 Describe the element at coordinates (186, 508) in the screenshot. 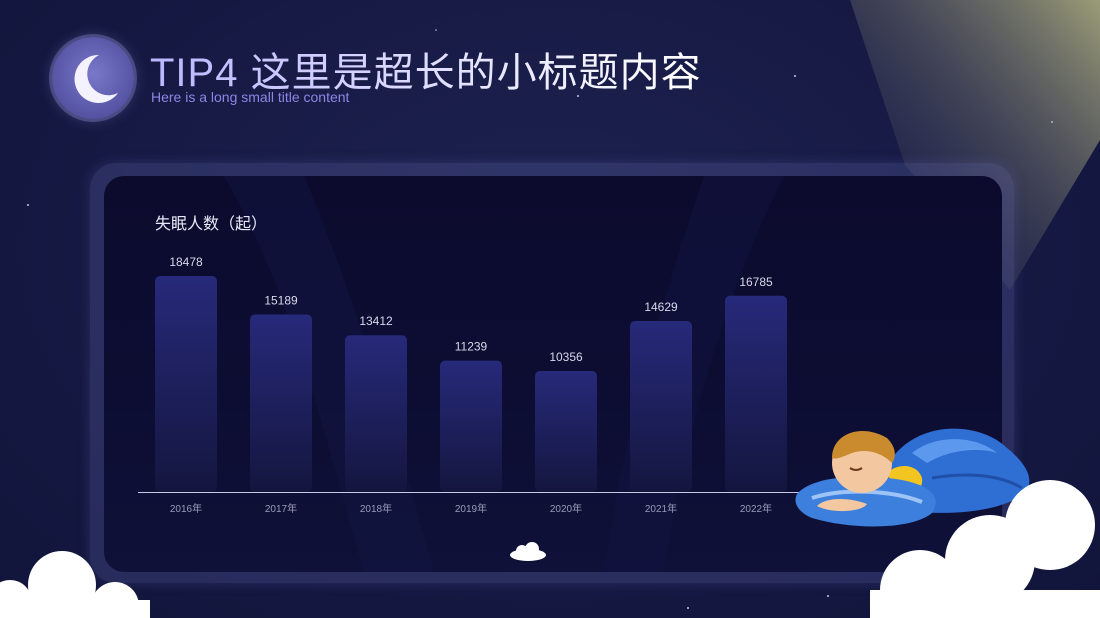

I see `x-tick-label: 2016年` at that location.